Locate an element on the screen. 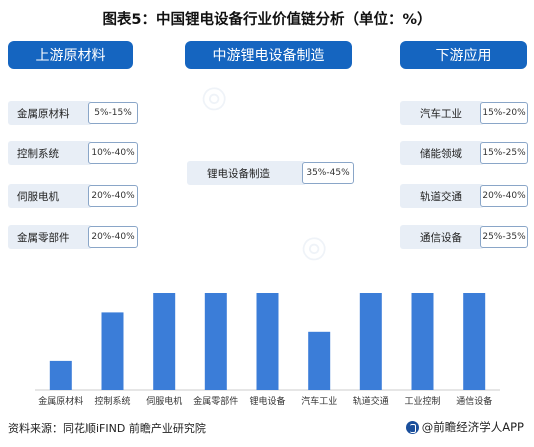 Image resolution: width=534 pixels, height=447 pixels. downstream-item: 汽车工业 15%-20% is located at coordinates (464, 113).